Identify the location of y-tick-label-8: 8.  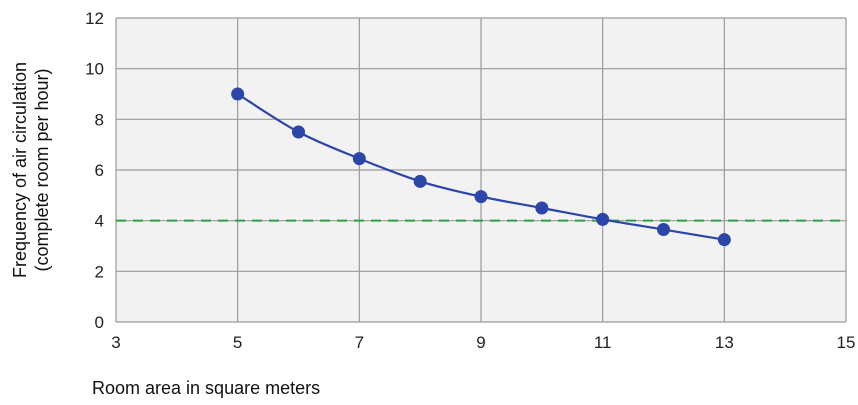
(99, 119).